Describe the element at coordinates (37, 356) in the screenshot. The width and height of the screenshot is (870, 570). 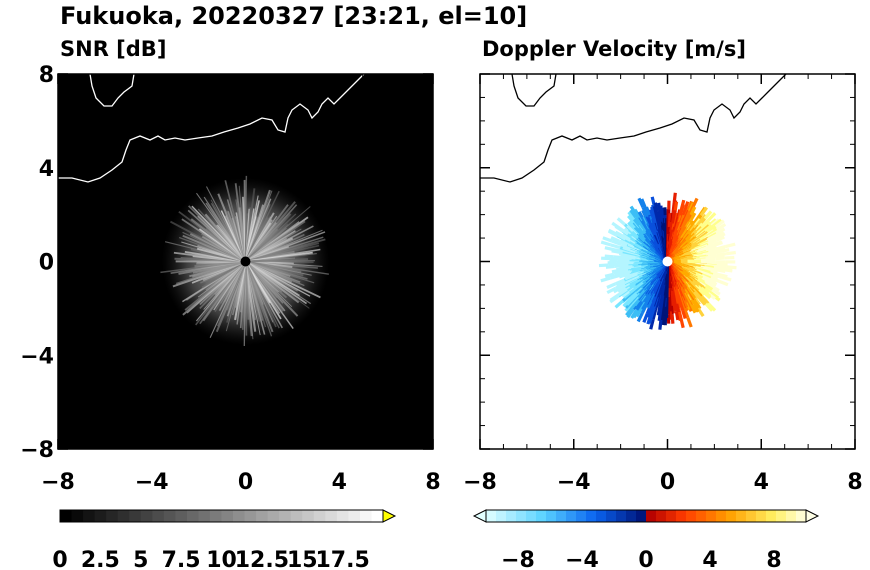
I see `y-tick-label: −4` at that location.